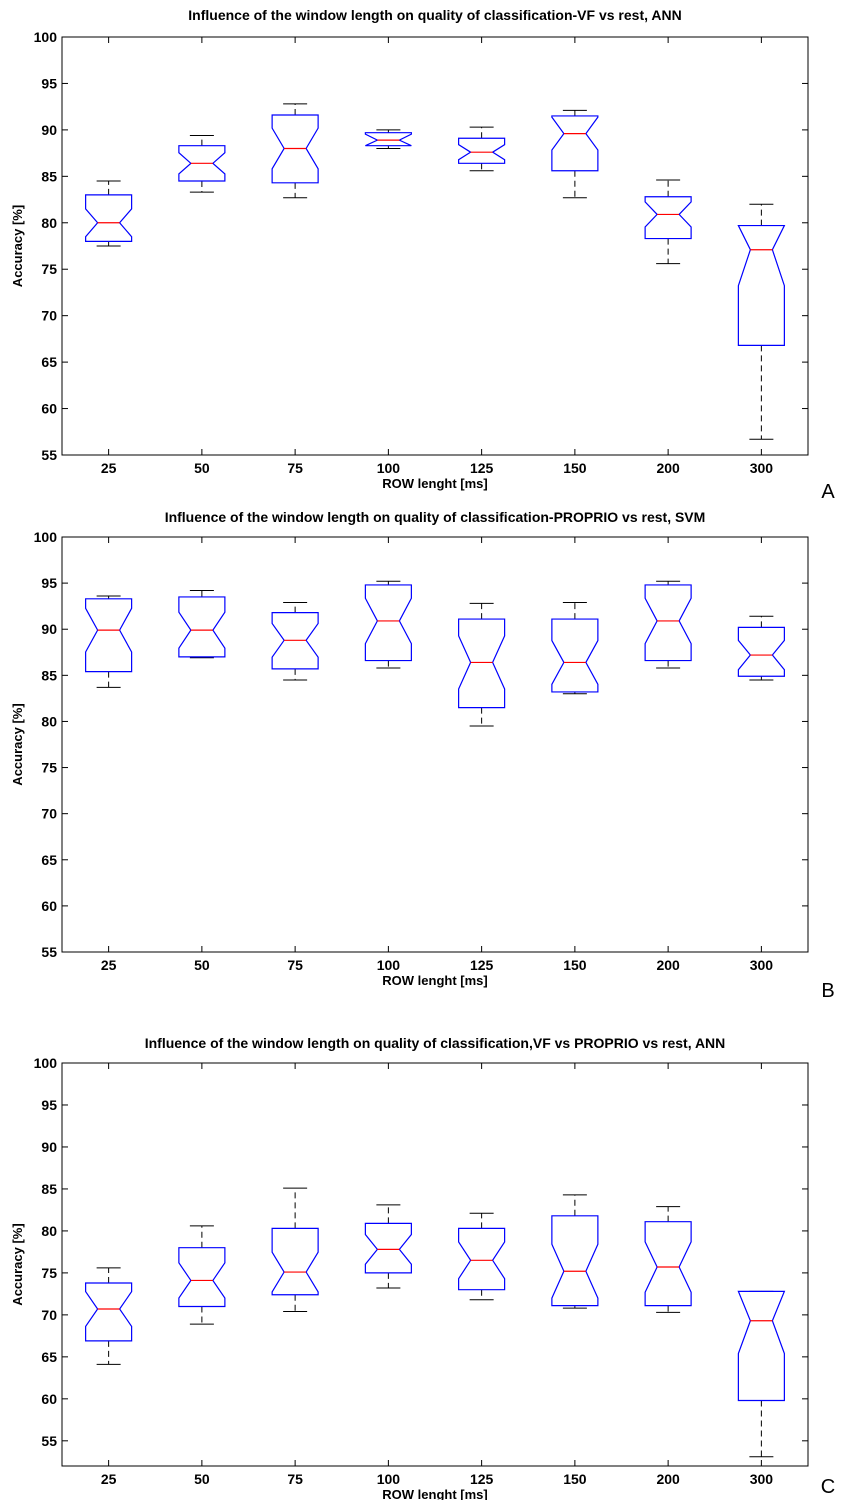 The height and width of the screenshot is (1500, 843). What do you see at coordinates (828, 1487) in the screenshot?
I see `panel-label: C` at bounding box center [828, 1487].